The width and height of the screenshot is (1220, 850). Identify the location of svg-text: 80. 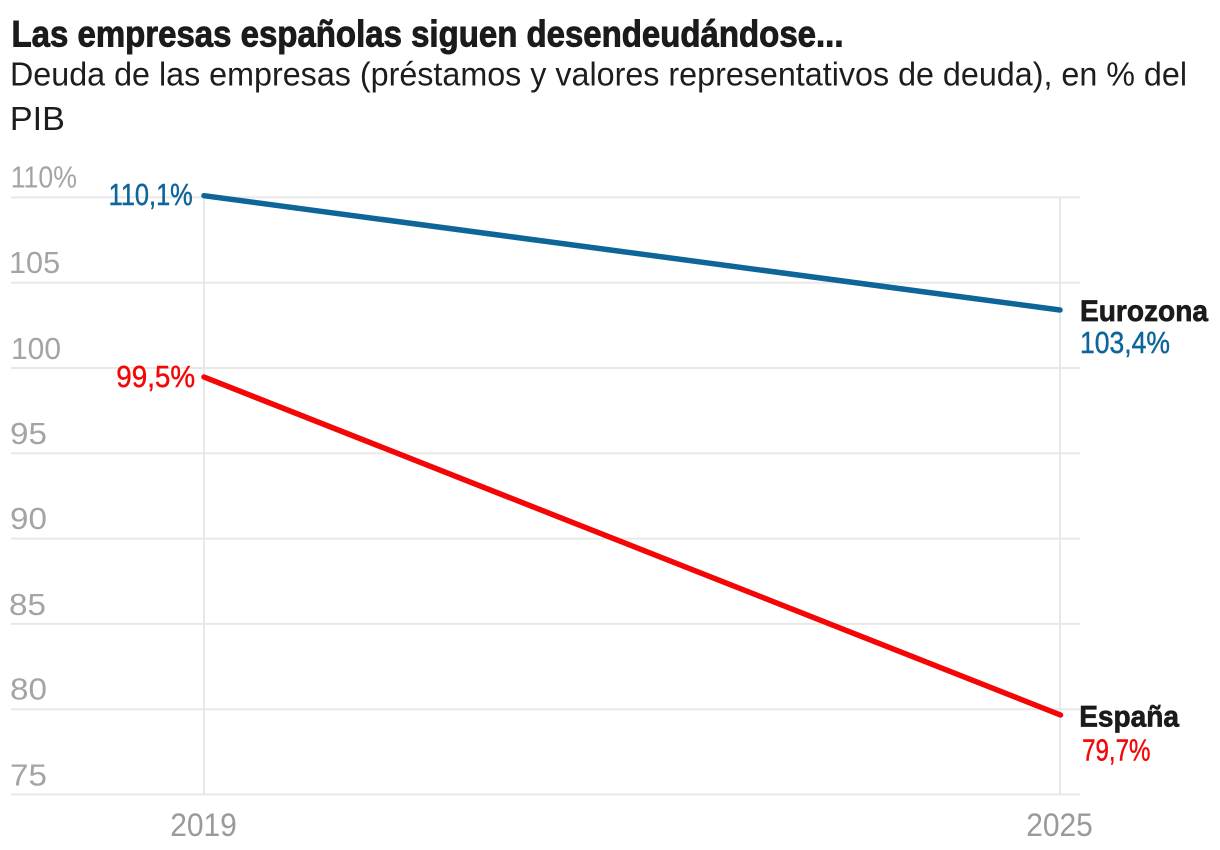
(28, 689).